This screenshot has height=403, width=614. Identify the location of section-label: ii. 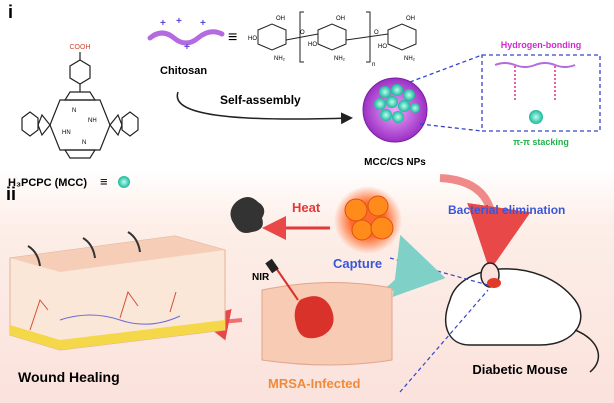
(11, 194).